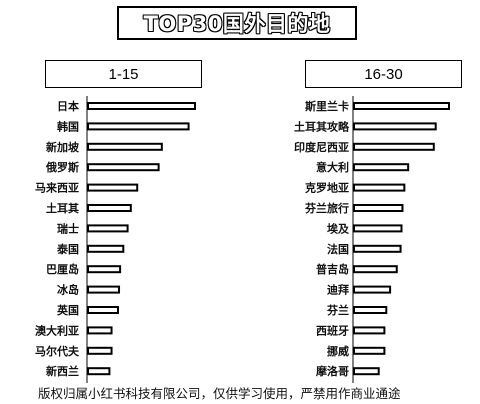  Describe the element at coordinates (338, 290) in the screenshot. I see `category-label: 迪拜` at that location.